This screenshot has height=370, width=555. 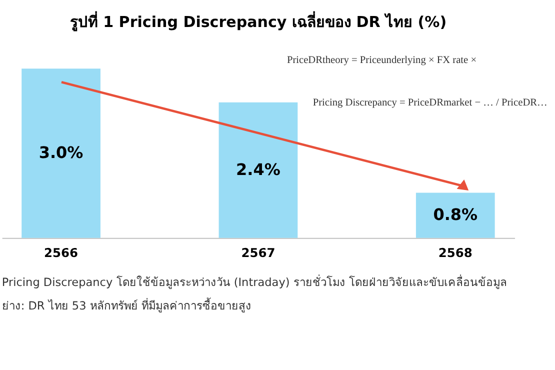 What do you see at coordinates (61, 152) in the screenshot?
I see `data-label: 3.0%` at bounding box center [61, 152].